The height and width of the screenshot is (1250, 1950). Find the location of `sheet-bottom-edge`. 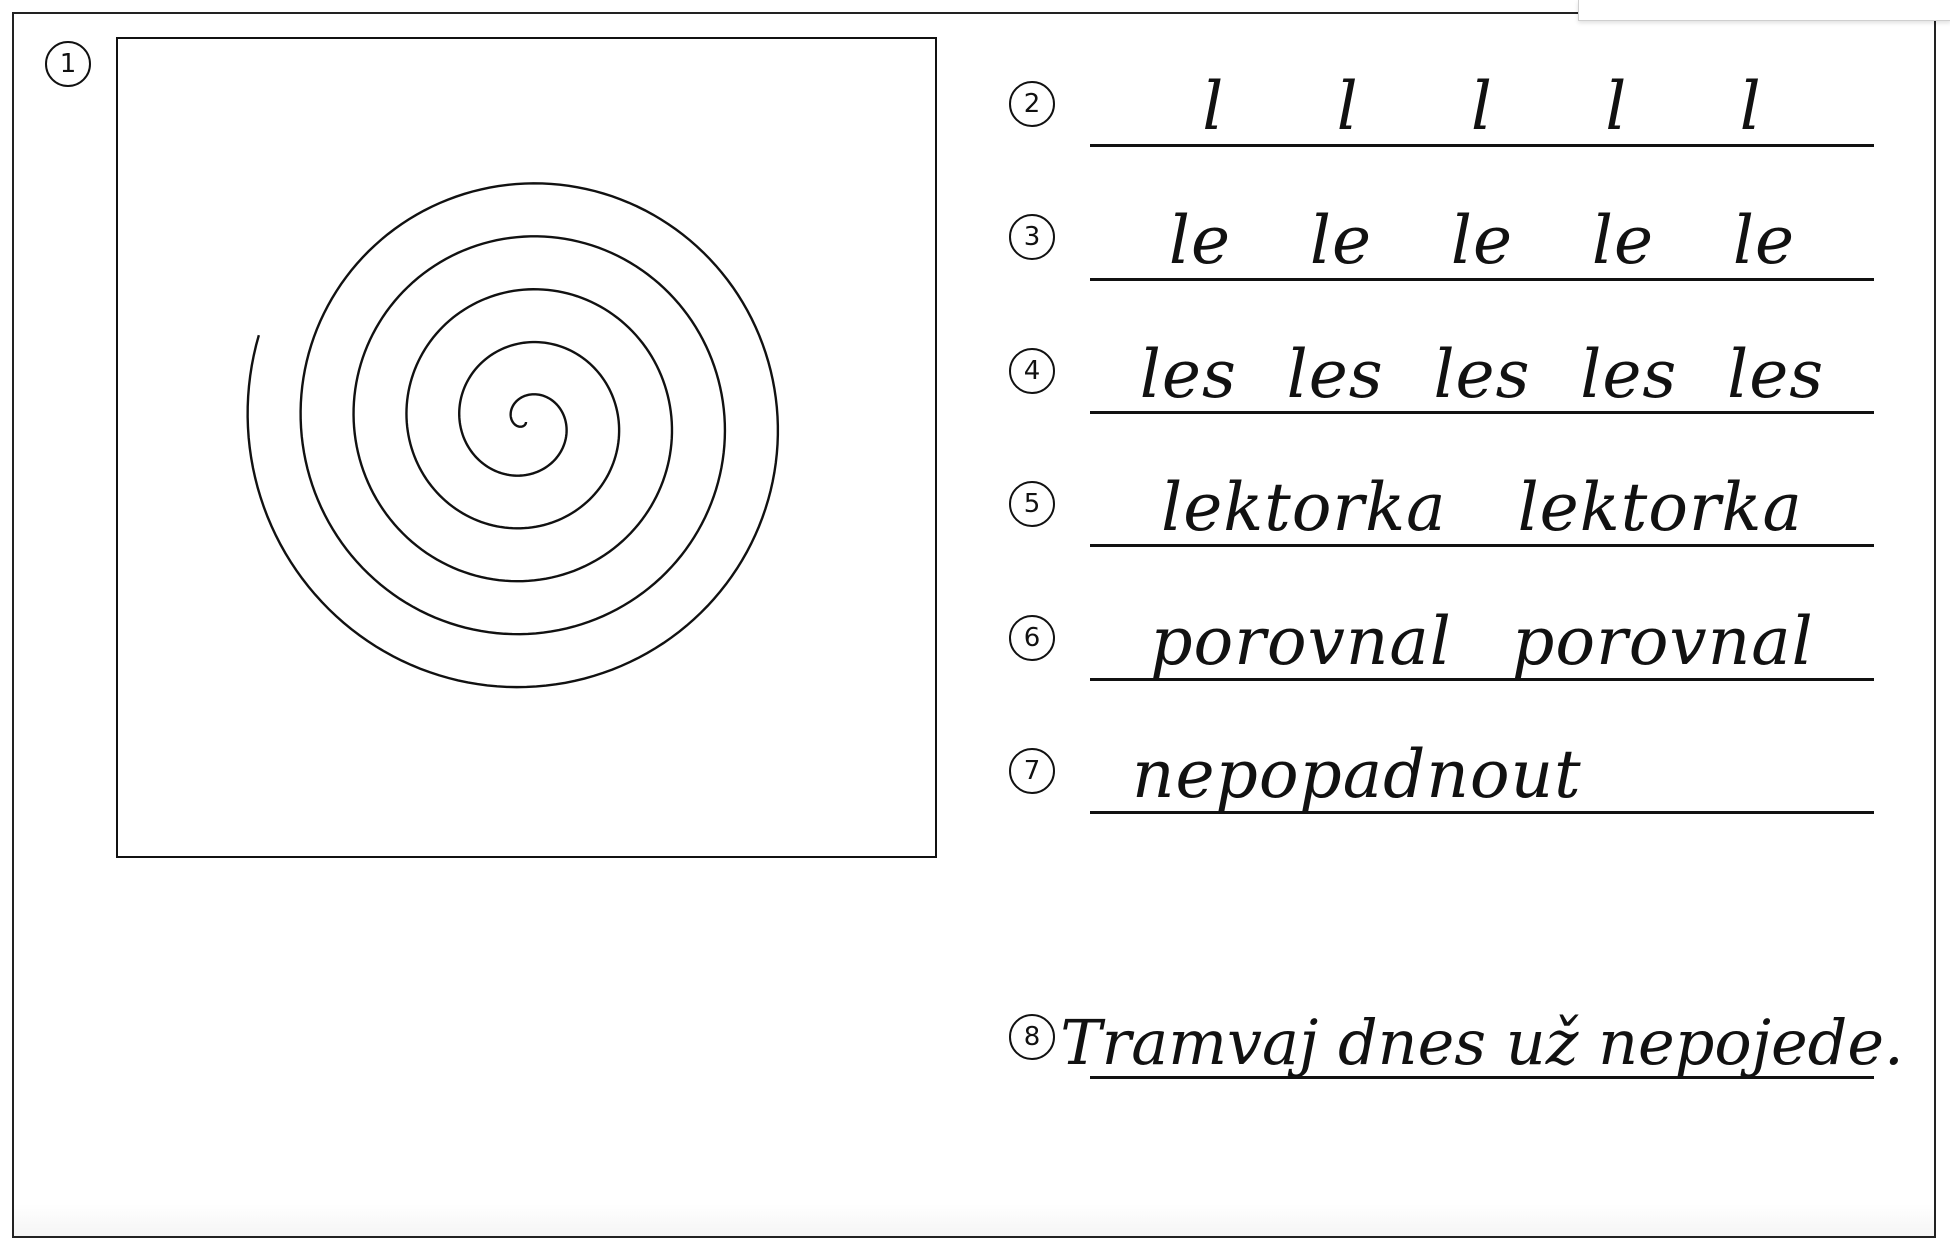

sheet-bottom-edge is located at coordinates (974, 1220).